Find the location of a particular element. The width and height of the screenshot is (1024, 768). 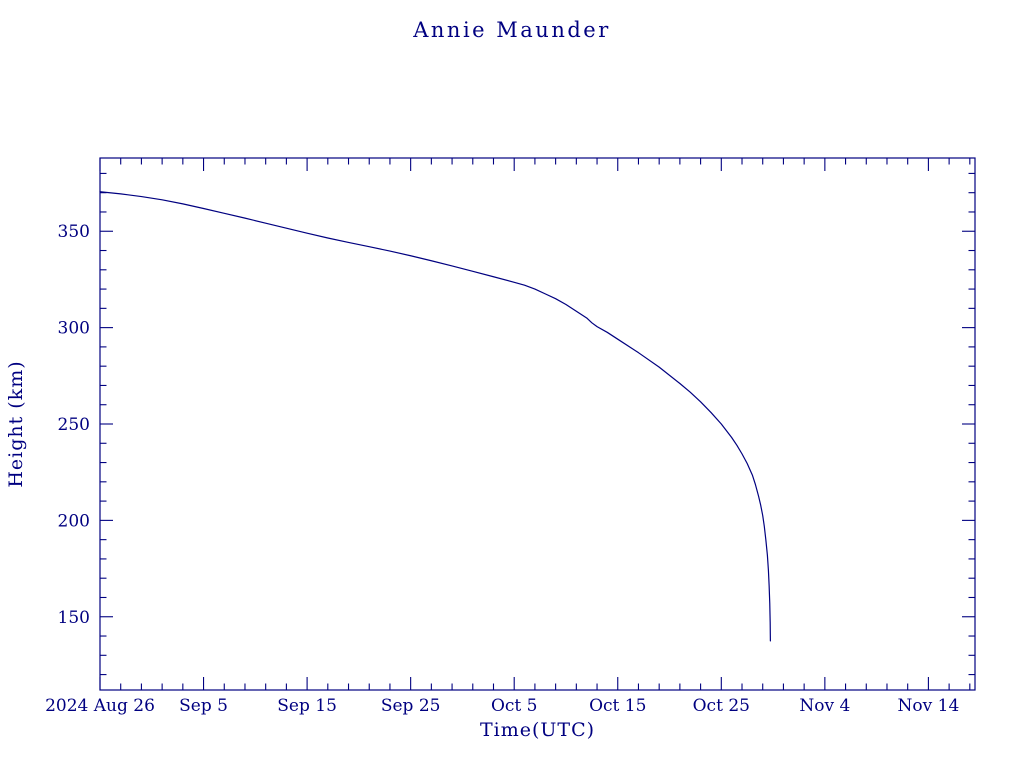

y-tick-label: 150 is located at coordinates (74, 618).